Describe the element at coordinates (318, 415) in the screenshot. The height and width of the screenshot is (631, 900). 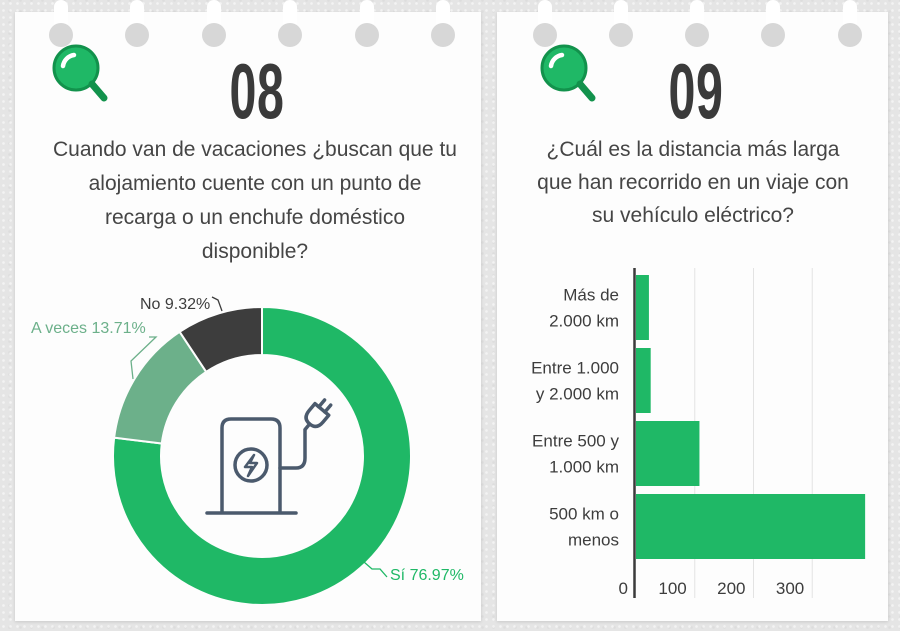
I see `plug-icon` at that location.